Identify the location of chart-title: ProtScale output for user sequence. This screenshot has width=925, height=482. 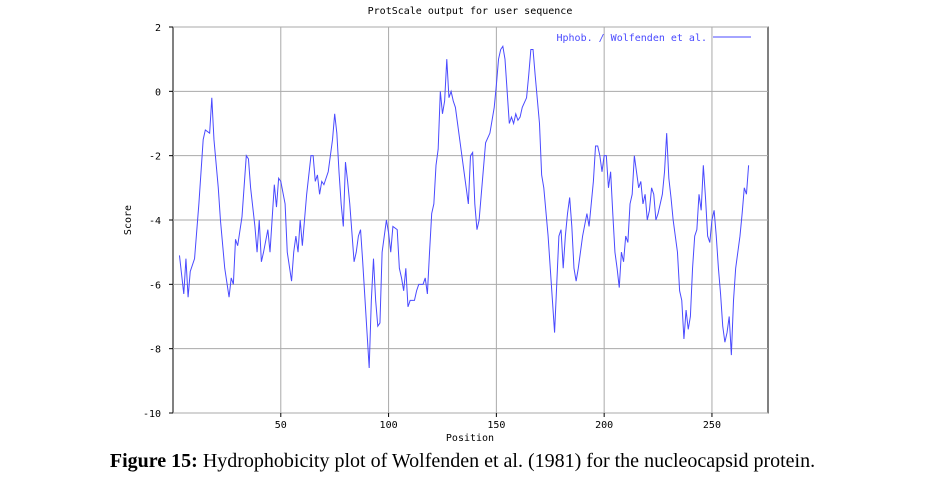
(470, 11).